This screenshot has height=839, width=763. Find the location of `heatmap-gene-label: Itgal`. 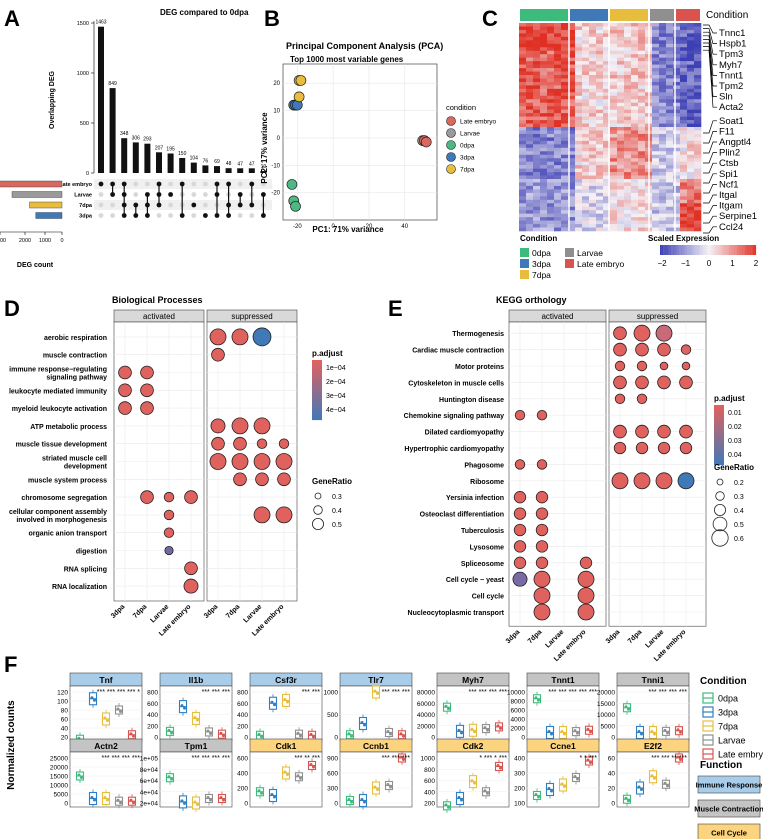

heatmap-gene-label: Itgal is located at coordinates (728, 195).